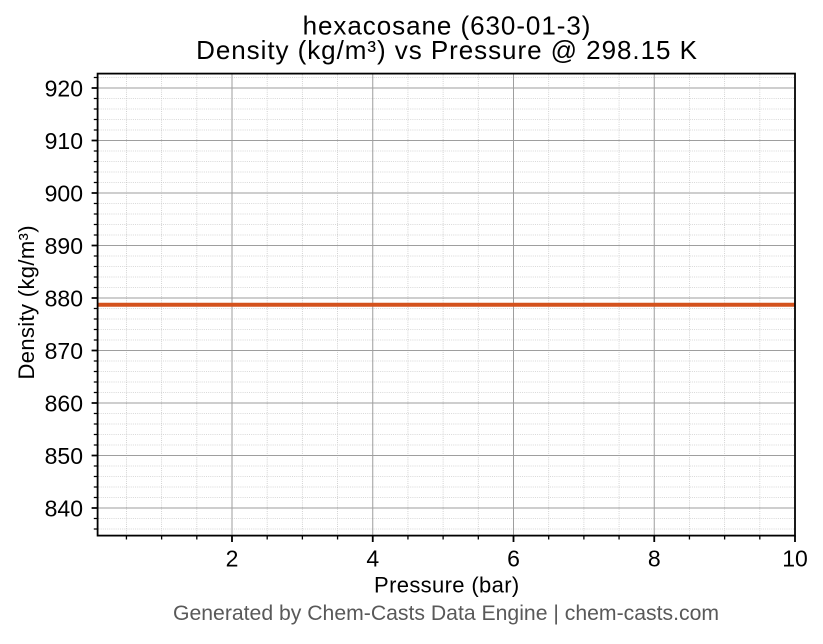  What do you see at coordinates (513, 559) in the screenshot?
I see `svg-text: 6` at bounding box center [513, 559].